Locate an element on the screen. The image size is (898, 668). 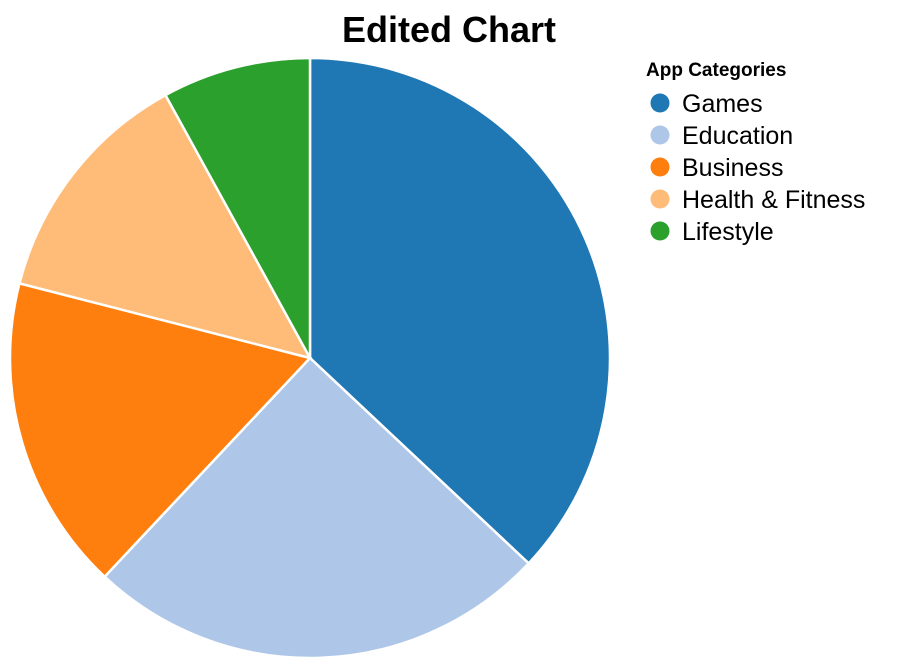
legend-label-health-fitness: Health & Fitness is located at coordinates (773, 200).